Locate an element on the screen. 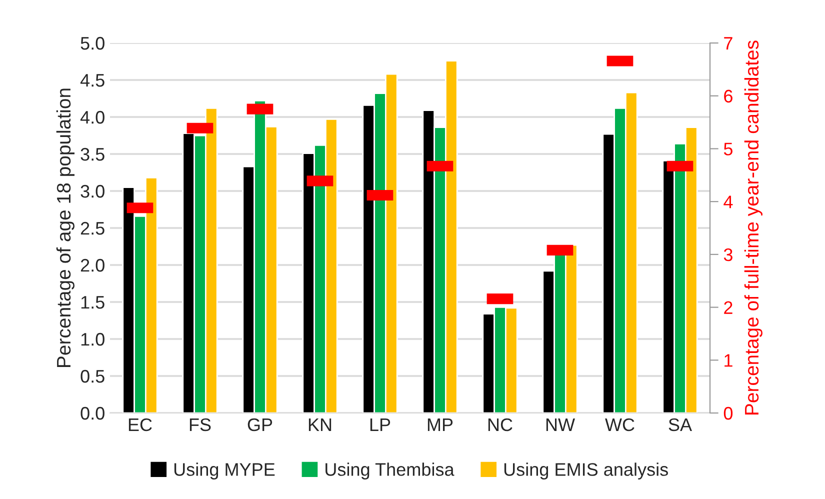 Image resolution: width=825 pixels, height=499 pixels. y-axis-title: Percentage of age 18 population is located at coordinates (65, 227).